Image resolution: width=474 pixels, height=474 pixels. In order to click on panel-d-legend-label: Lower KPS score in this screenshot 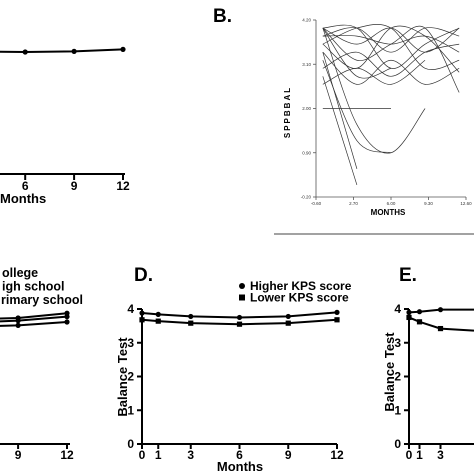, I will do `click(299, 298)`.